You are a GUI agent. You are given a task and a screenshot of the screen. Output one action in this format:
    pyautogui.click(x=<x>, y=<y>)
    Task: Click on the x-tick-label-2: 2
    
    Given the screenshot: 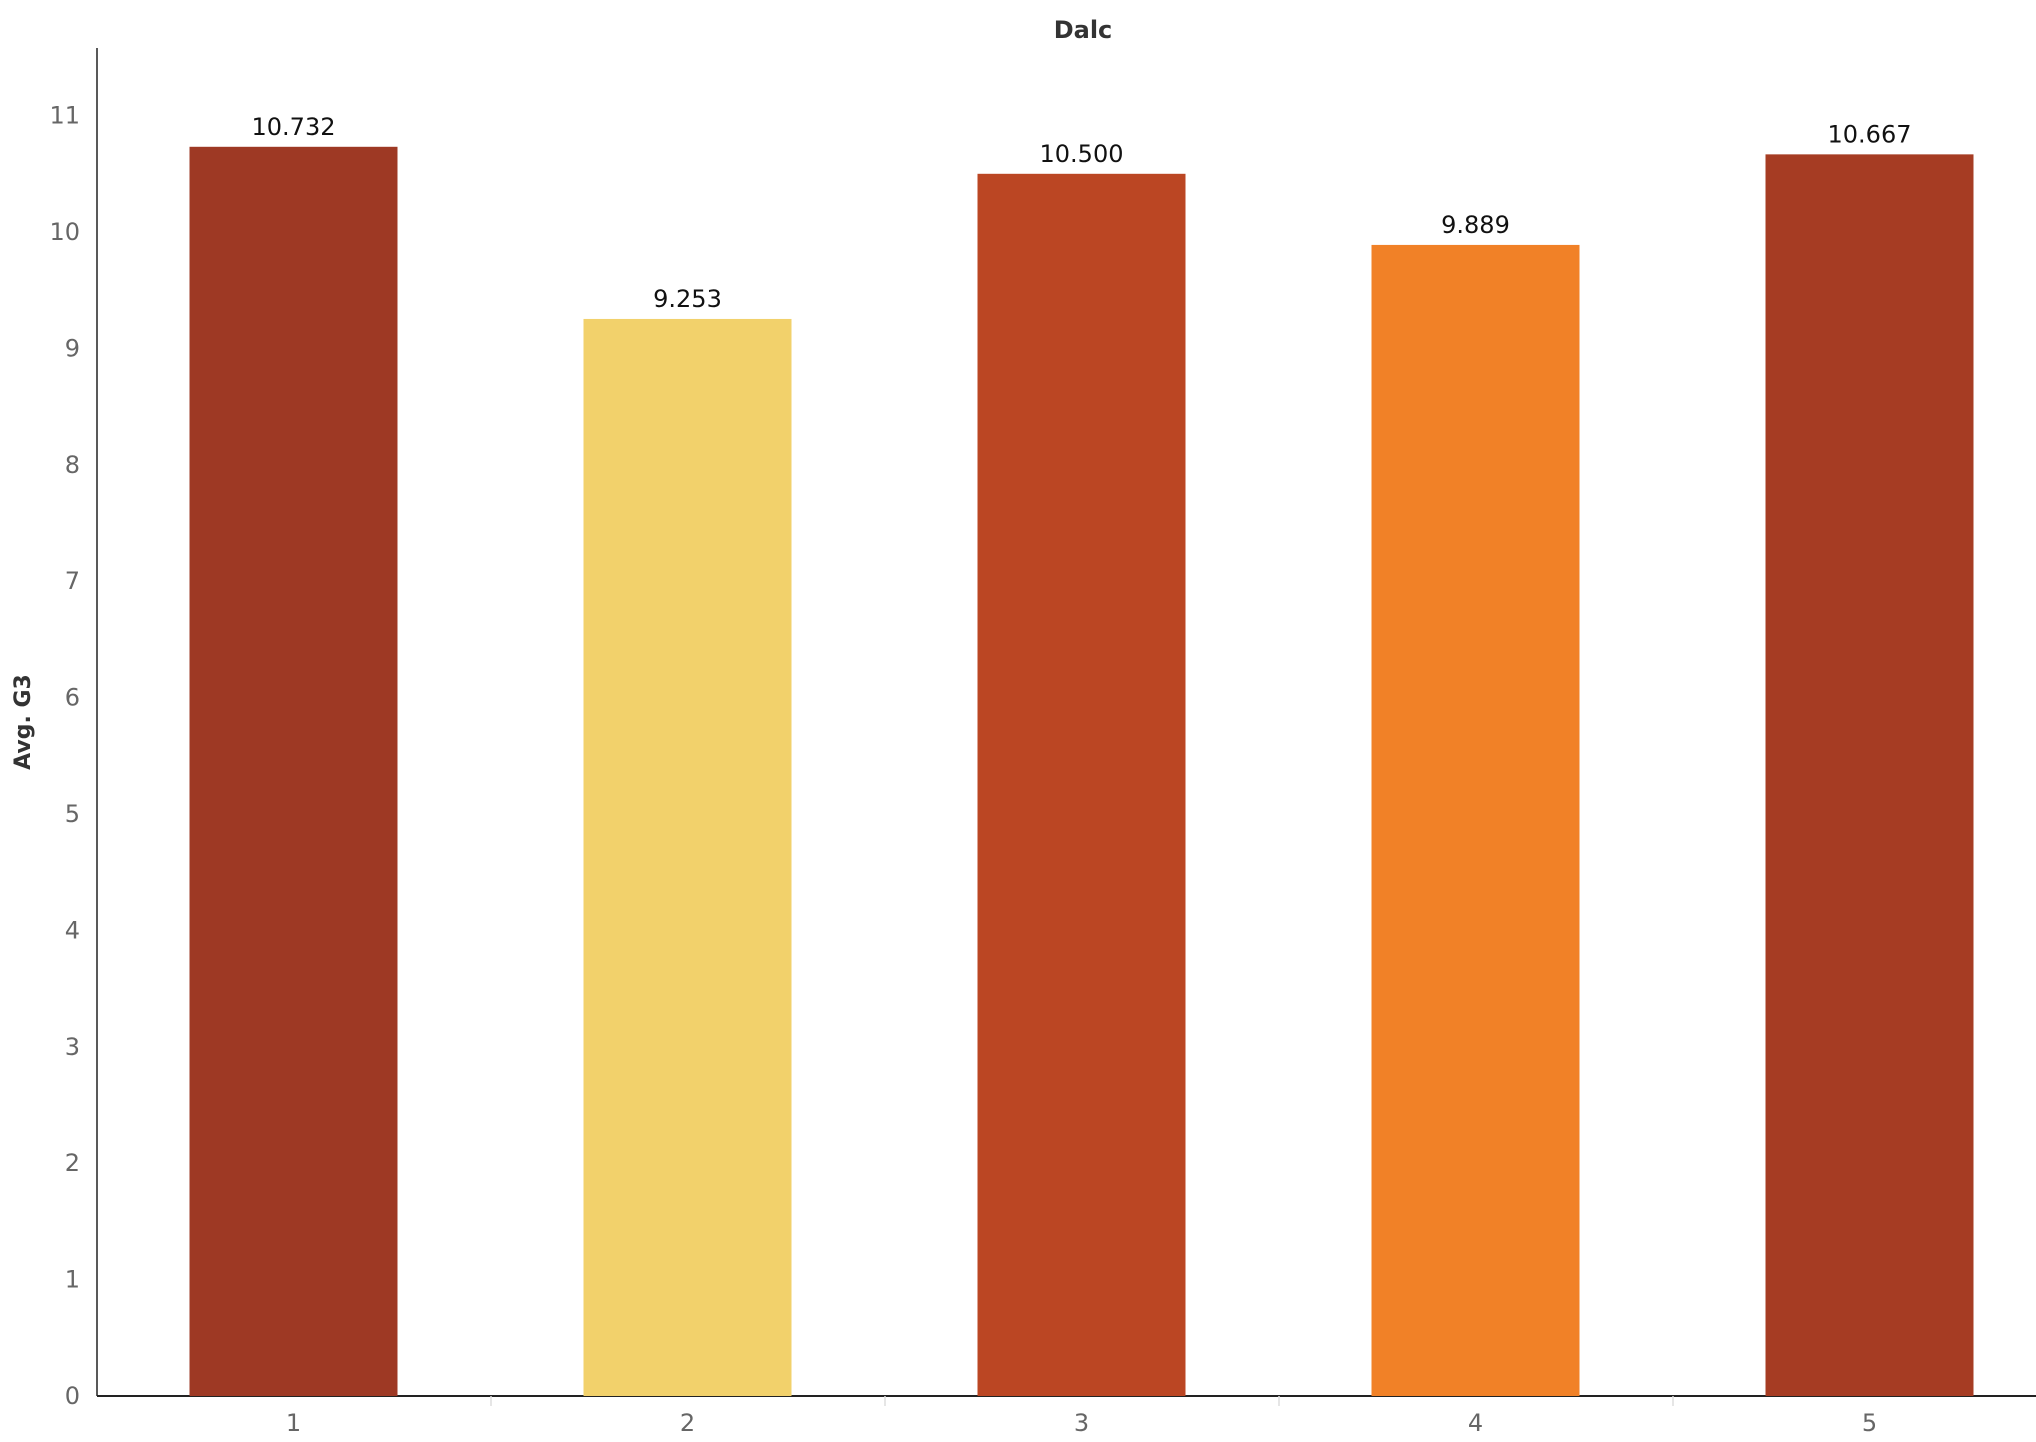 What is the action you would take?
    pyautogui.click(x=687, y=1423)
    